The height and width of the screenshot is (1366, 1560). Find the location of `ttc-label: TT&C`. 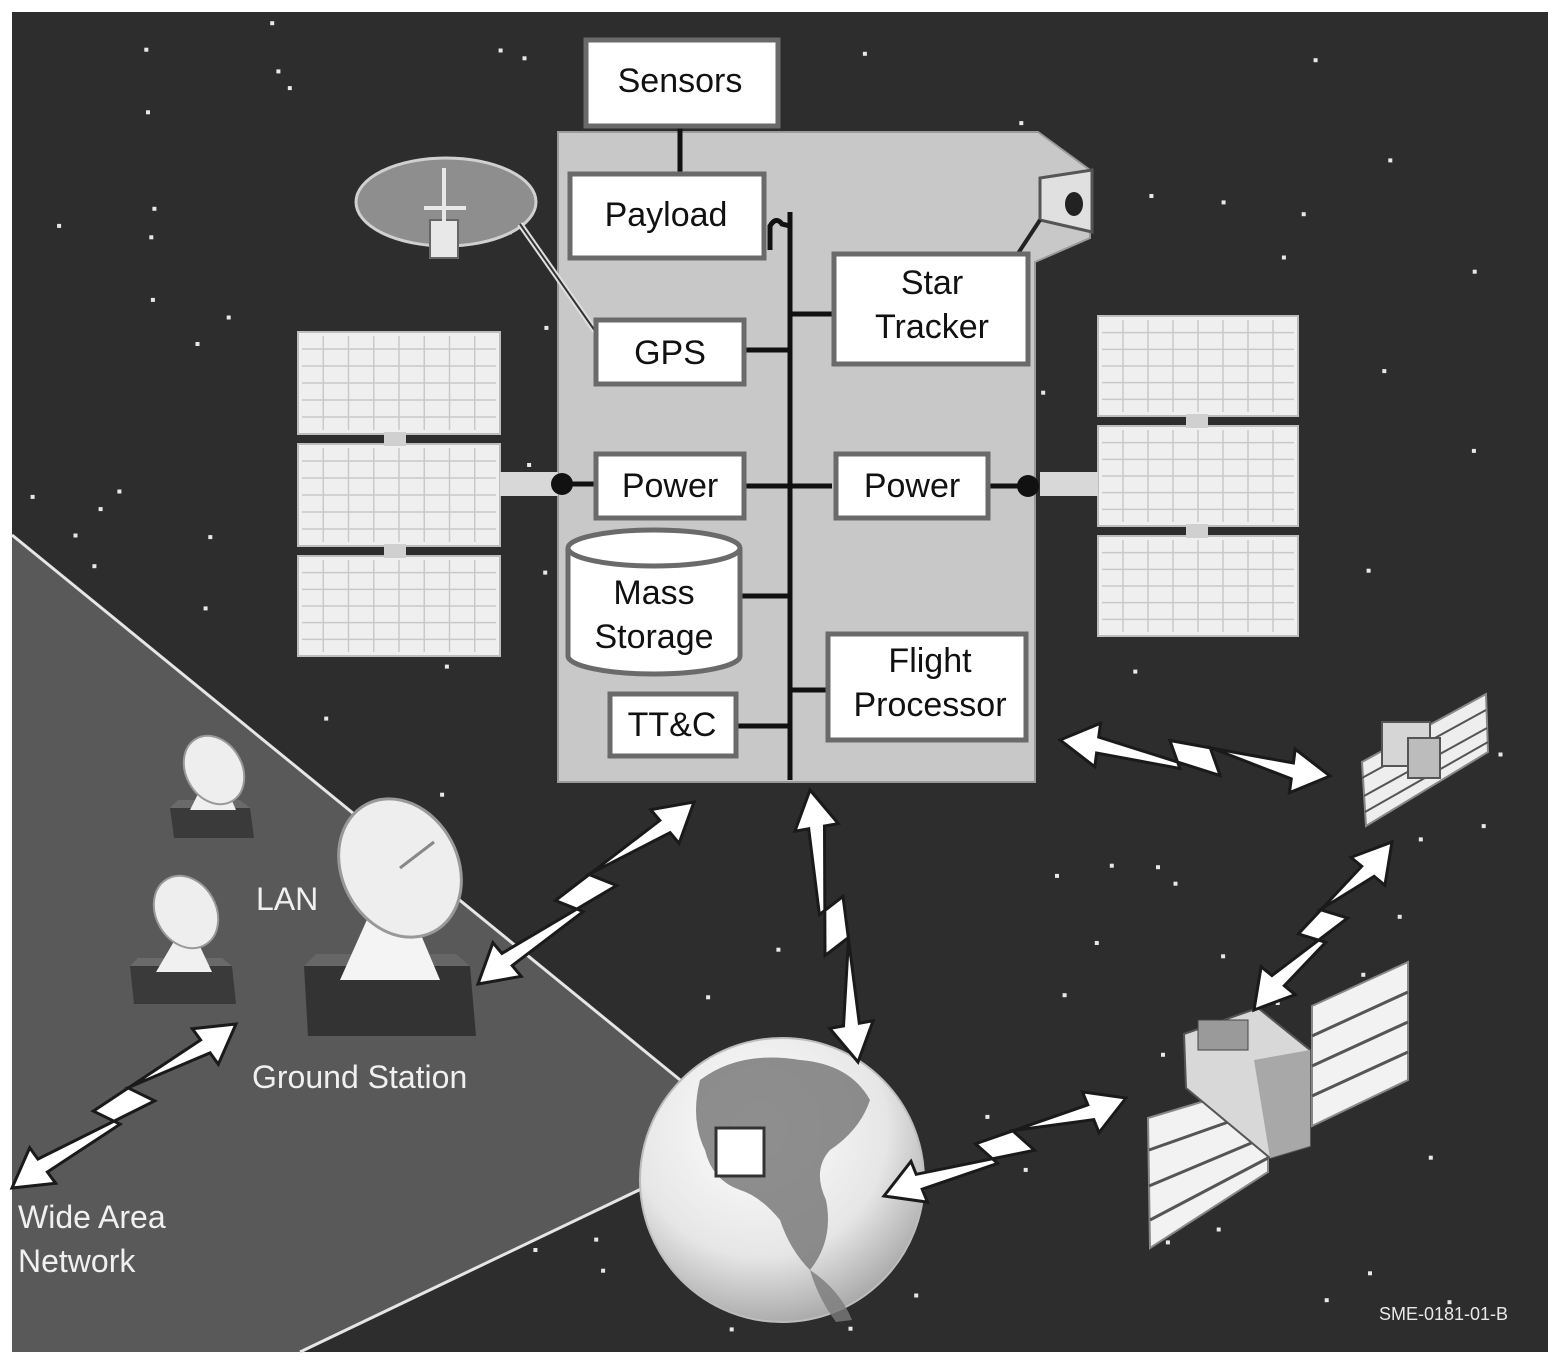

ttc-label: TT&C is located at coordinates (672, 725).